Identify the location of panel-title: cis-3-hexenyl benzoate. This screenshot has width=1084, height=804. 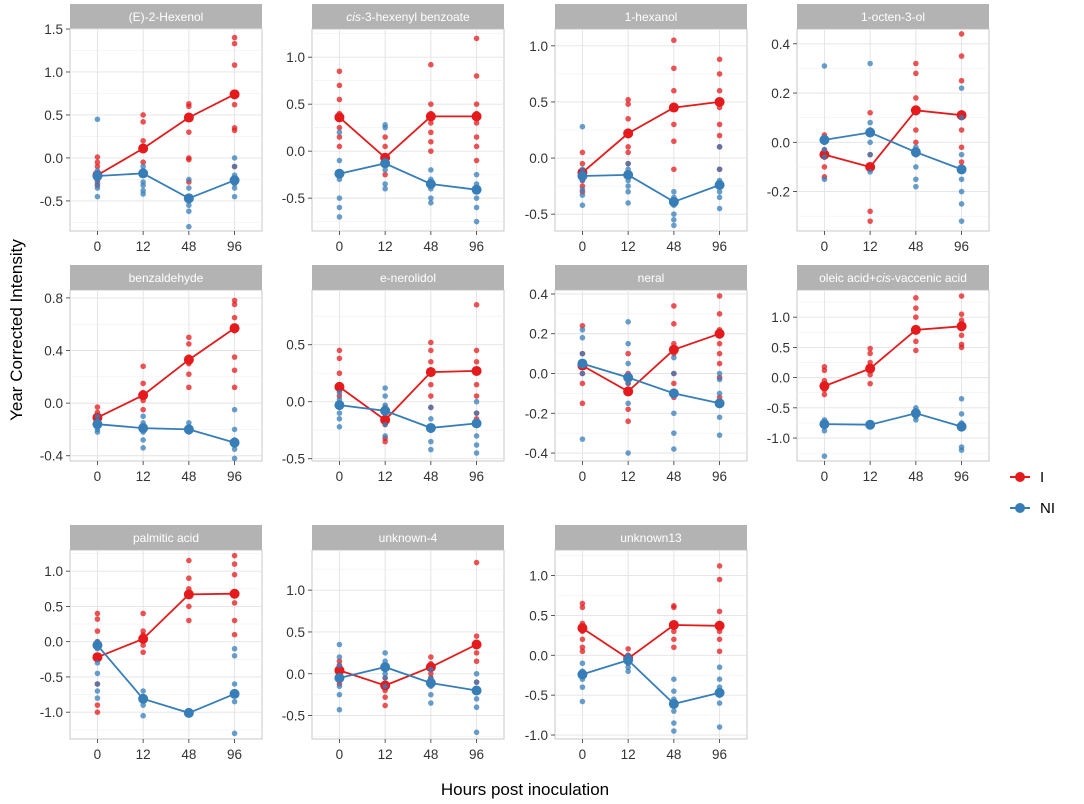
(408, 17).